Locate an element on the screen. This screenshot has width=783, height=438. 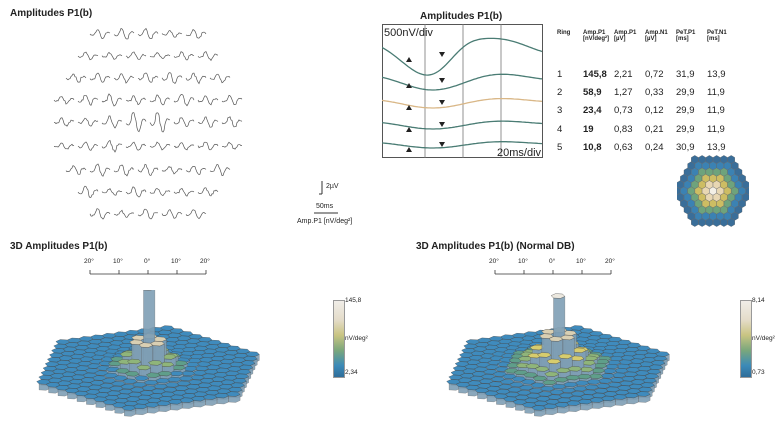
table-cell: 4 is located at coordinates (560, 129).